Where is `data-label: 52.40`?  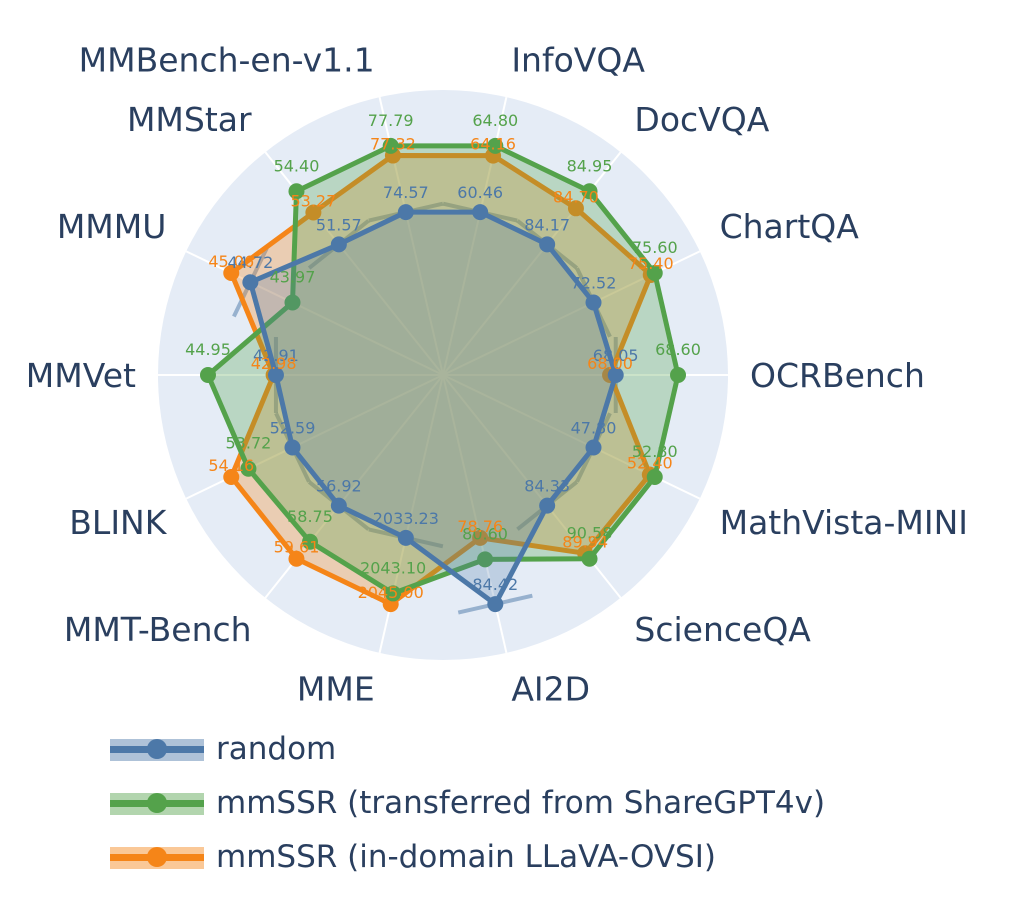
data-label: 52.40 is located at coordinates (650, 463).